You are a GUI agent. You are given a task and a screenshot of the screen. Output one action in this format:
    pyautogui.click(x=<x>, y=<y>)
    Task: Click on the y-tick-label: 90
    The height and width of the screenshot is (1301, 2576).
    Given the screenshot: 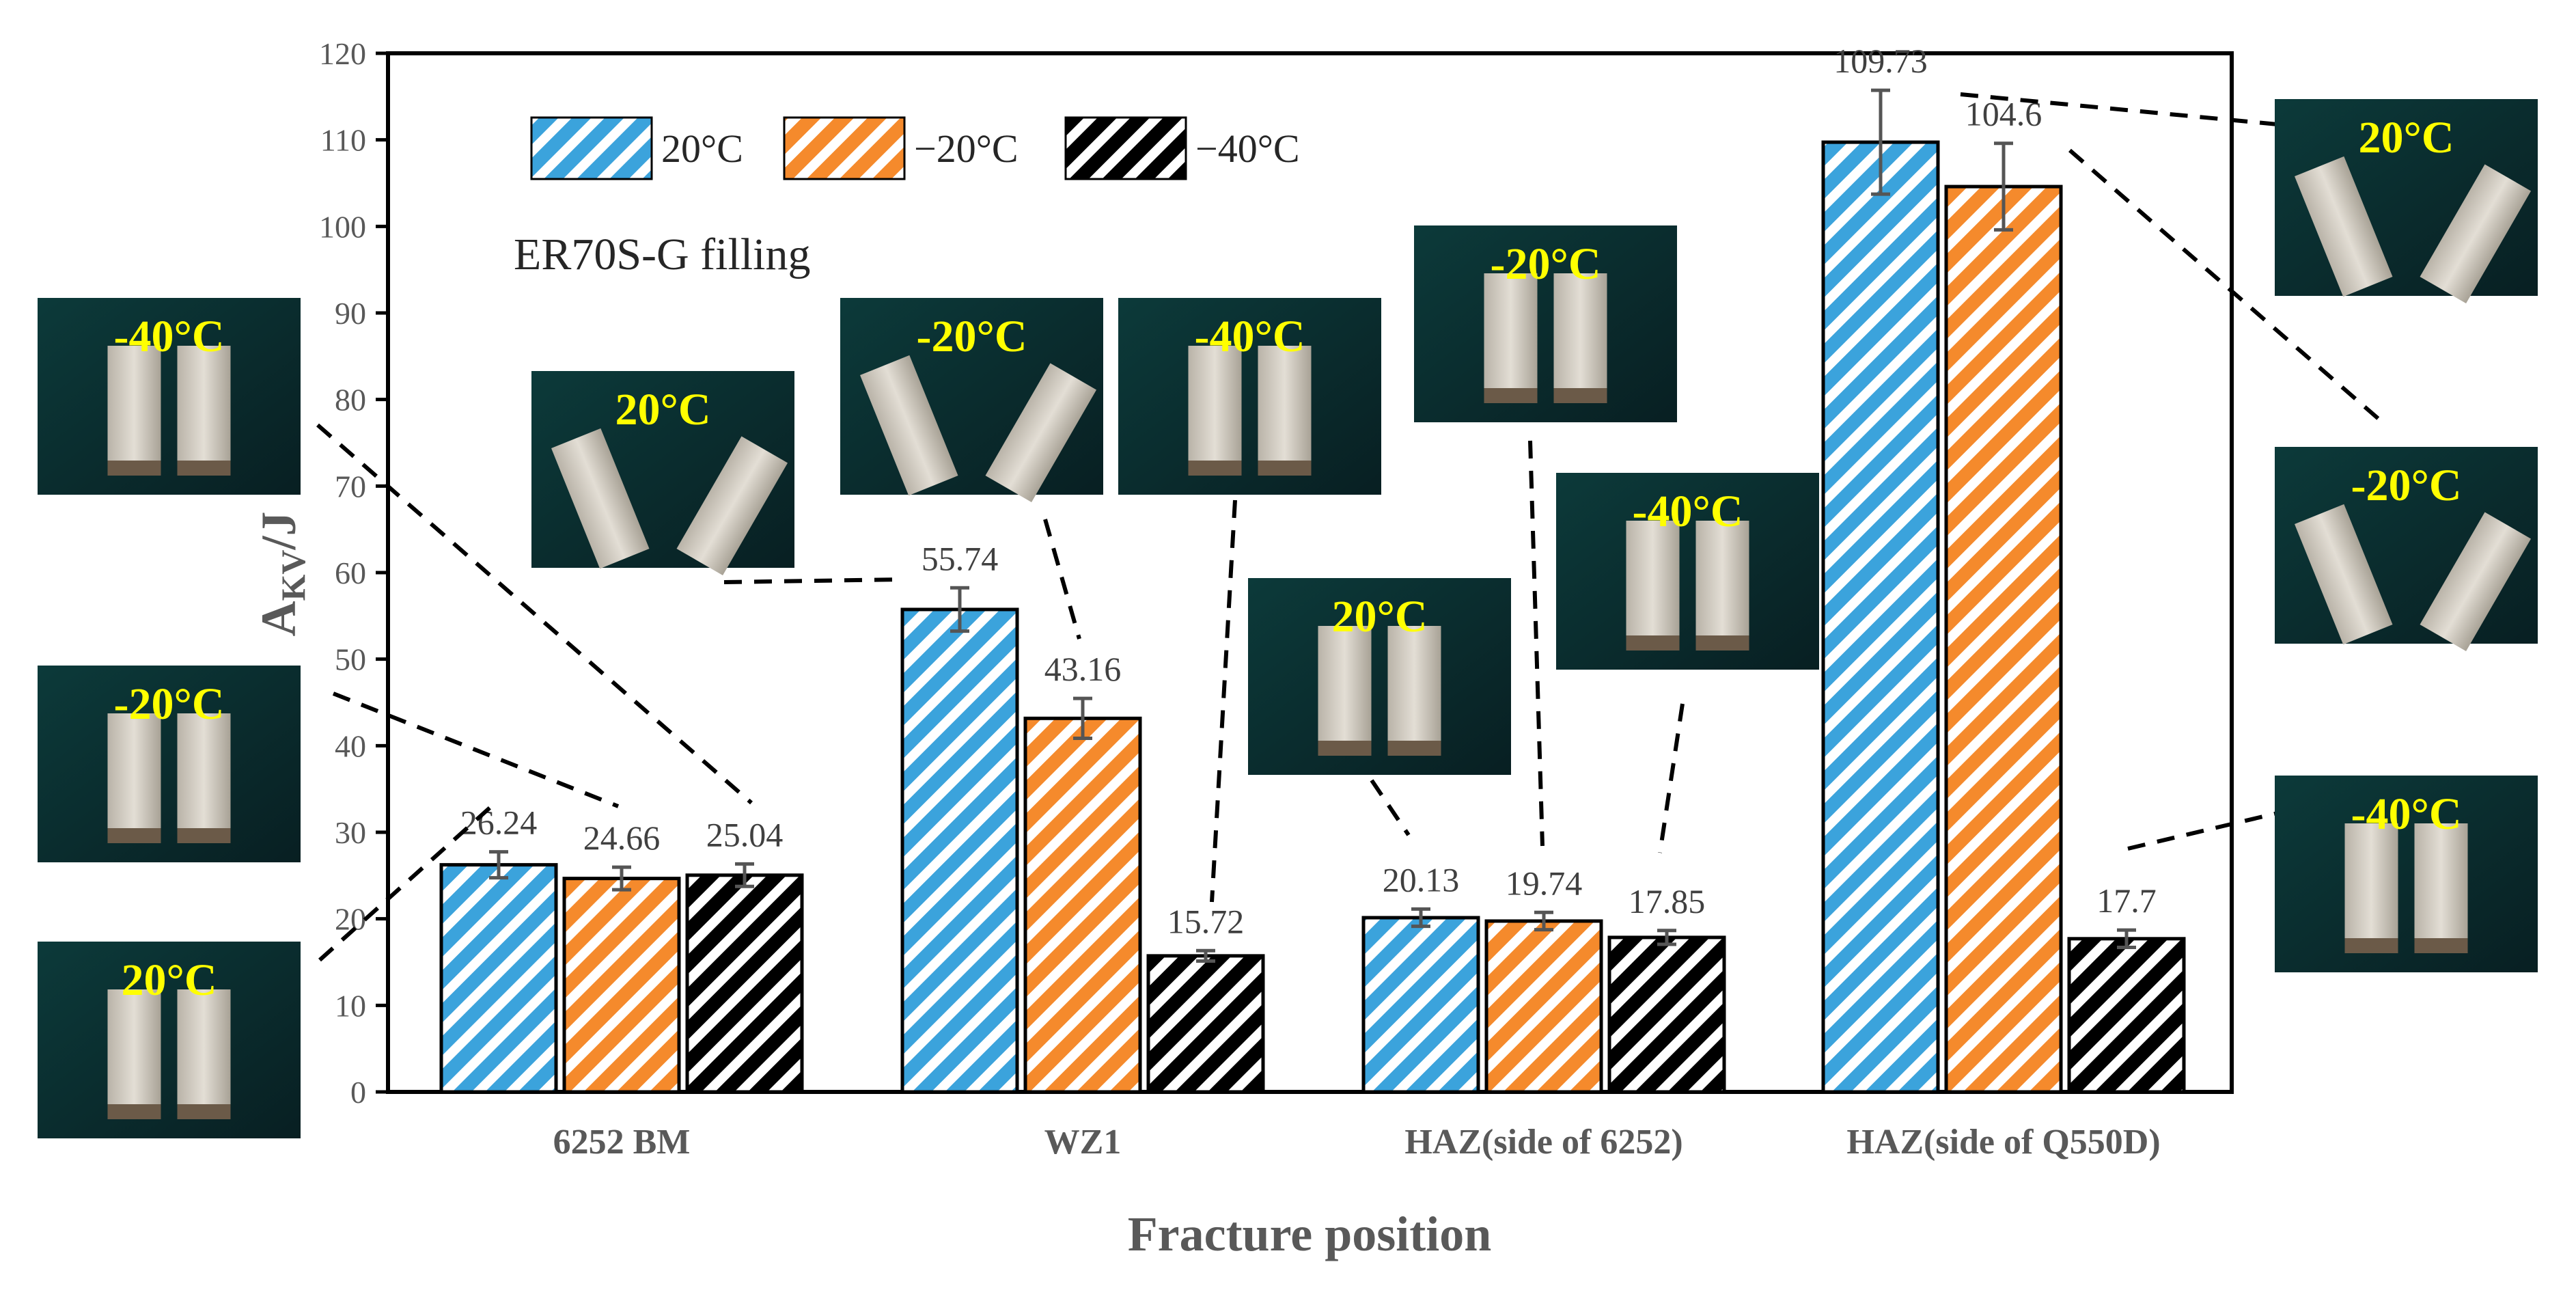 What is the action you would take?
    pyautogui.click(x=350, y=313)
    